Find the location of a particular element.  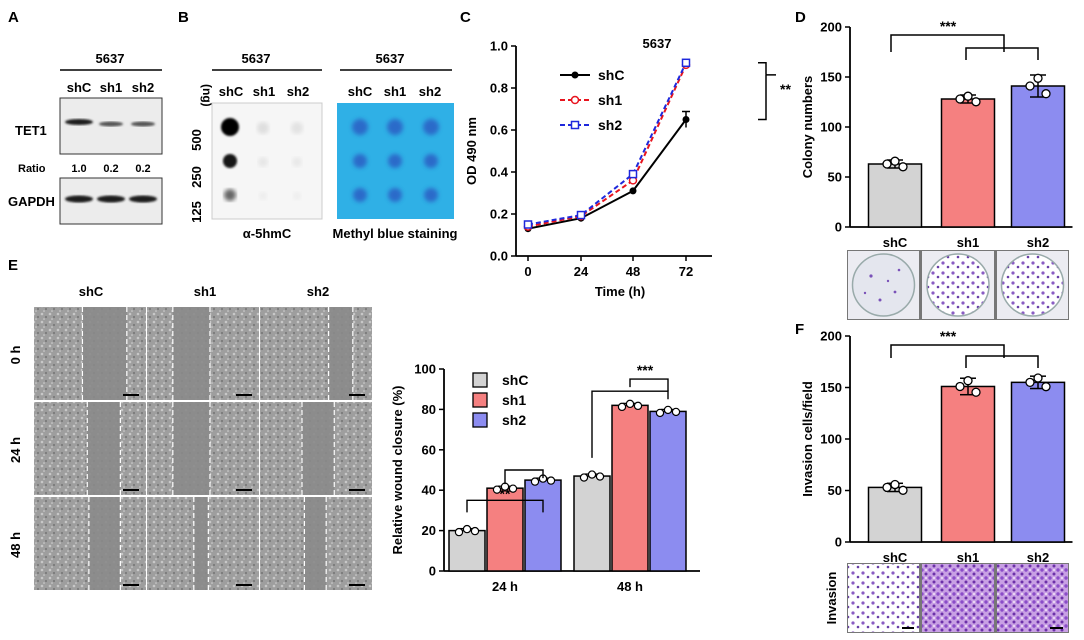

legend-label: sh2 is located at coordinates (514, 420).